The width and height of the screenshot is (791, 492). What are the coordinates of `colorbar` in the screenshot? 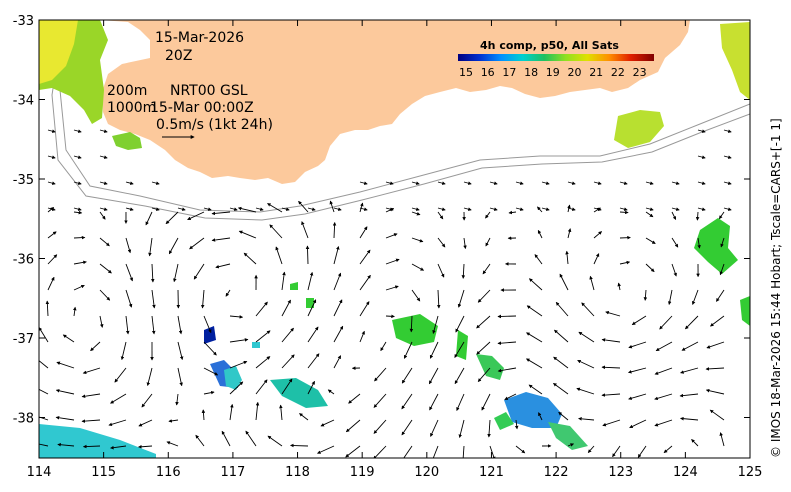 It's located at (556, 57).